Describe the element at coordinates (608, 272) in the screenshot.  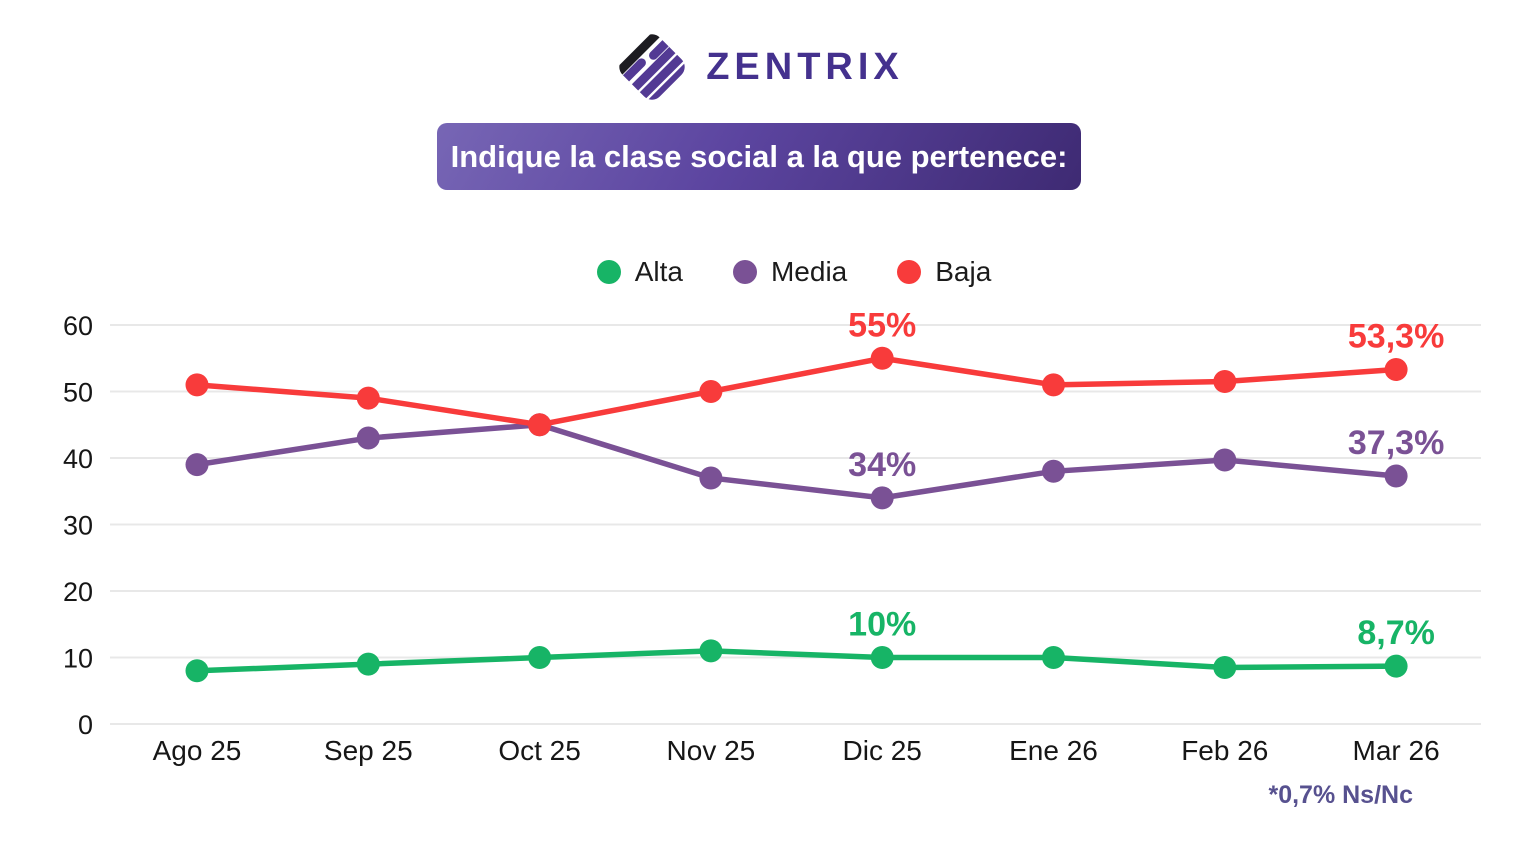
I see `legend-dot-alta` at that location.